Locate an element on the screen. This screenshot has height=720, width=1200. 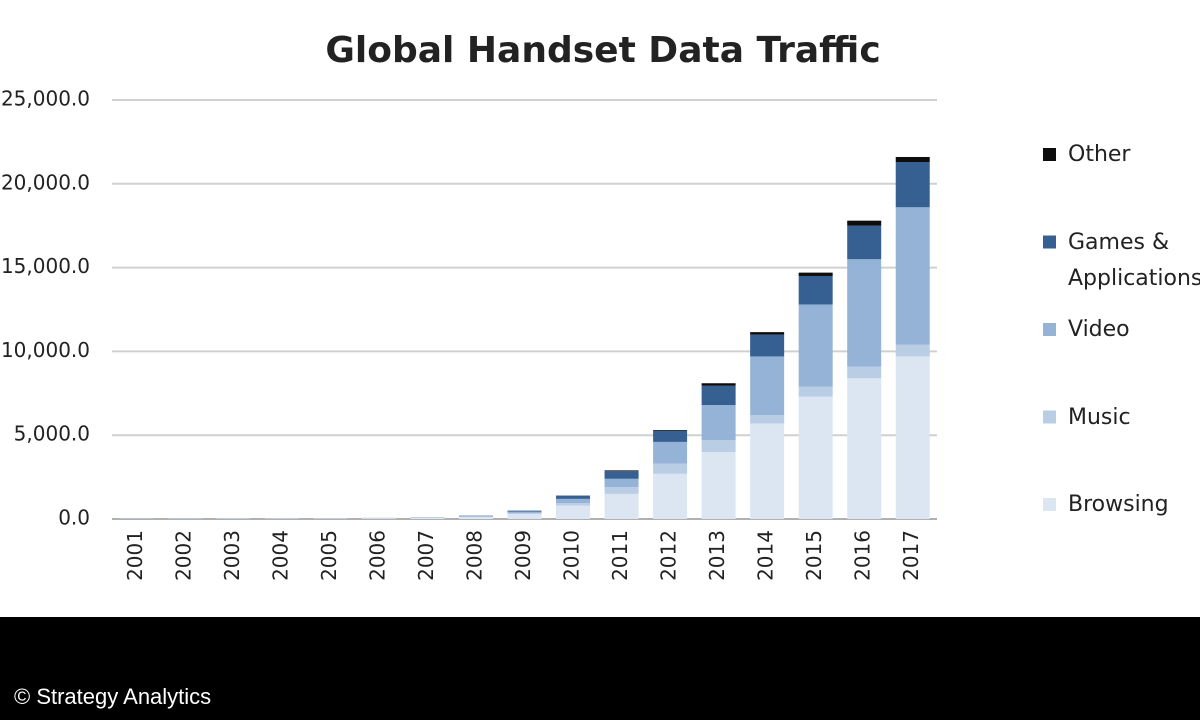
legend-label: Games & Applications is located at coordinates (1134, 260).